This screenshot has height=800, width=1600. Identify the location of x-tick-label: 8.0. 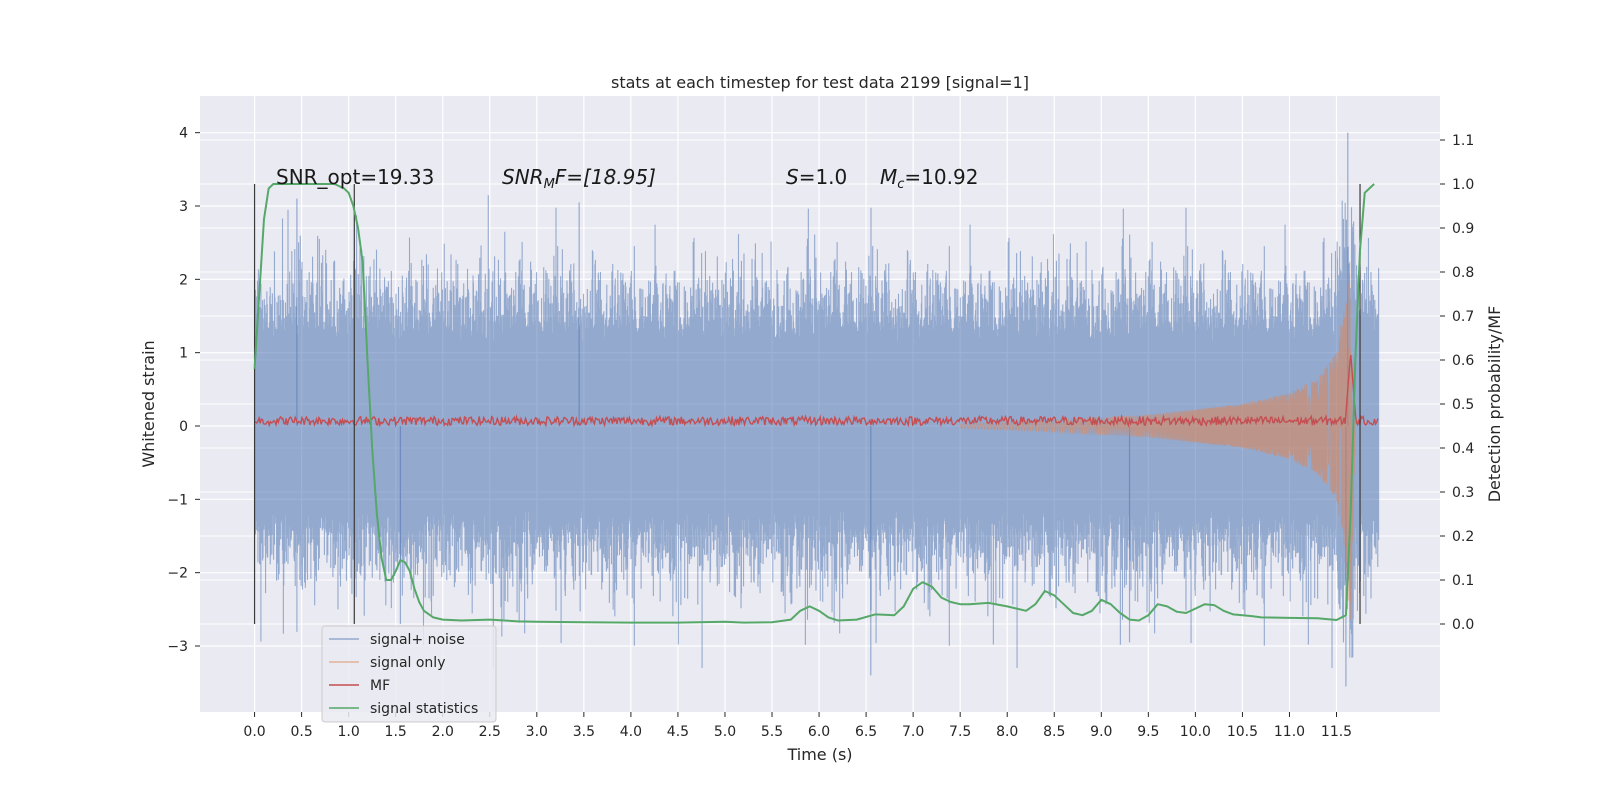
(1007, 732).